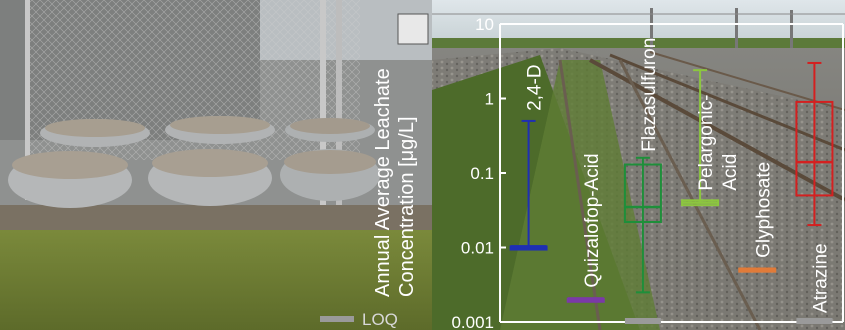 The image size is (845, 330). What do you see at coordinates (706, 143) in the screenshot?
I see `category-label-line: Pelargonic-` at bounding box center [706, 143].